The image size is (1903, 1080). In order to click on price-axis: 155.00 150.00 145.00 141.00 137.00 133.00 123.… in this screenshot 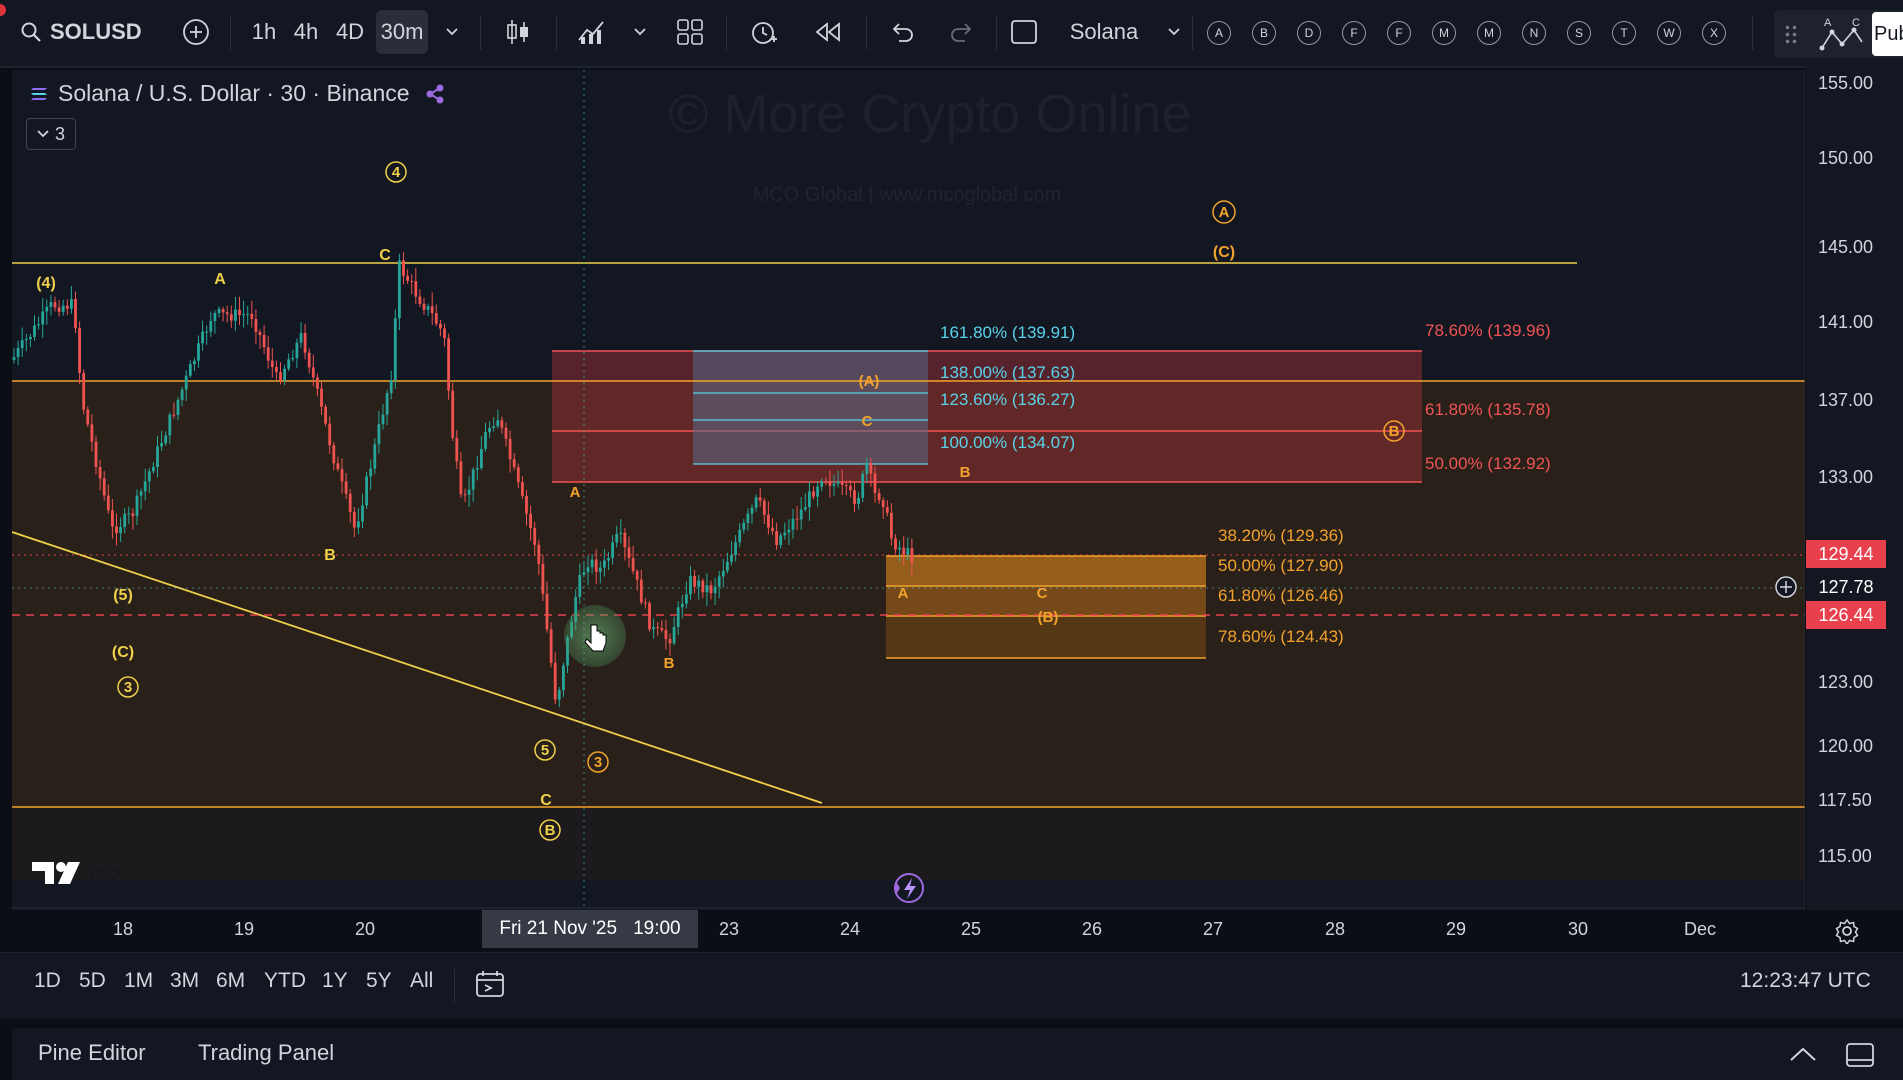, I will do `click(1854, 488)`.